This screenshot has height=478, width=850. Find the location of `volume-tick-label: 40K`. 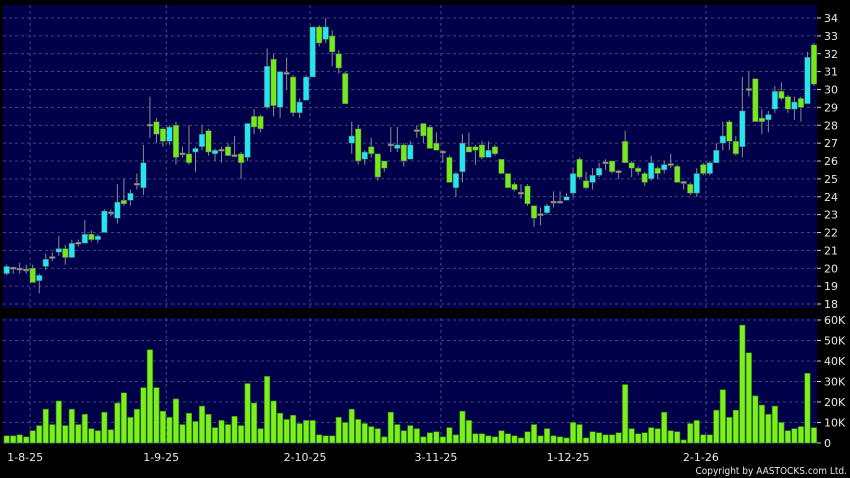

volume-tick-label: 40K is located at coordinates (835, 361).